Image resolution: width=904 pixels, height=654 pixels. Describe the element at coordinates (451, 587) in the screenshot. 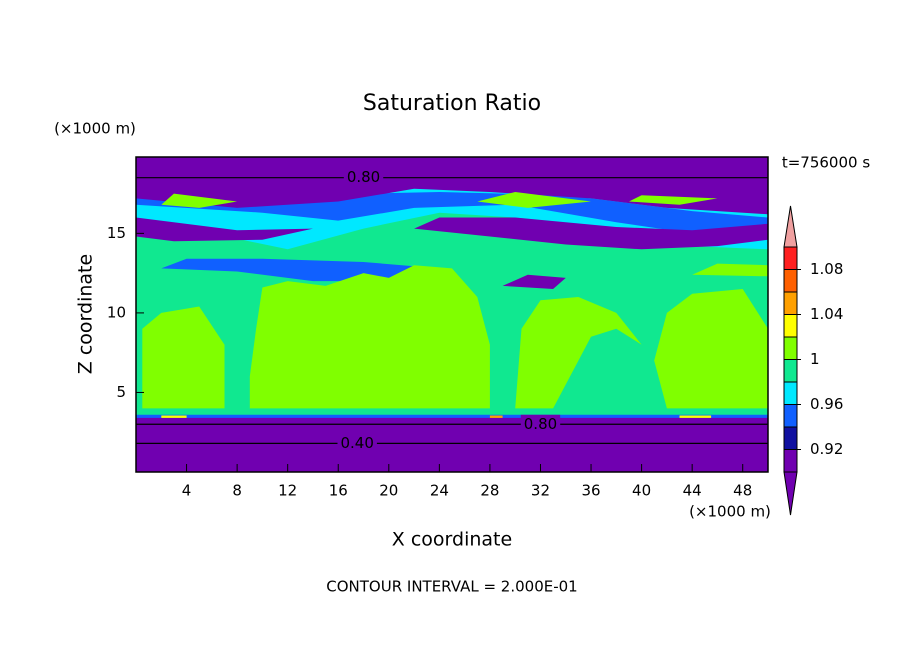

I see `footer: CONTOUR INTERVAL = 2.000E-01` at that location.